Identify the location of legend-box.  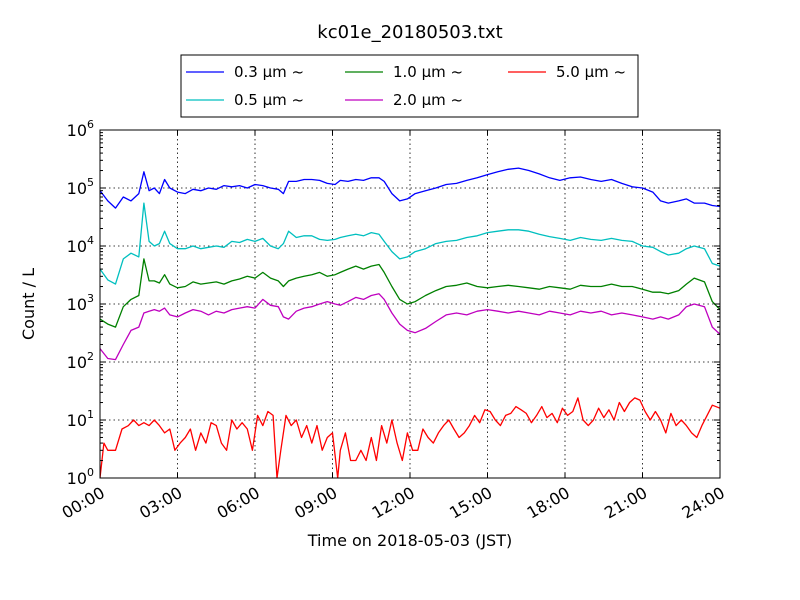
(409, 86).